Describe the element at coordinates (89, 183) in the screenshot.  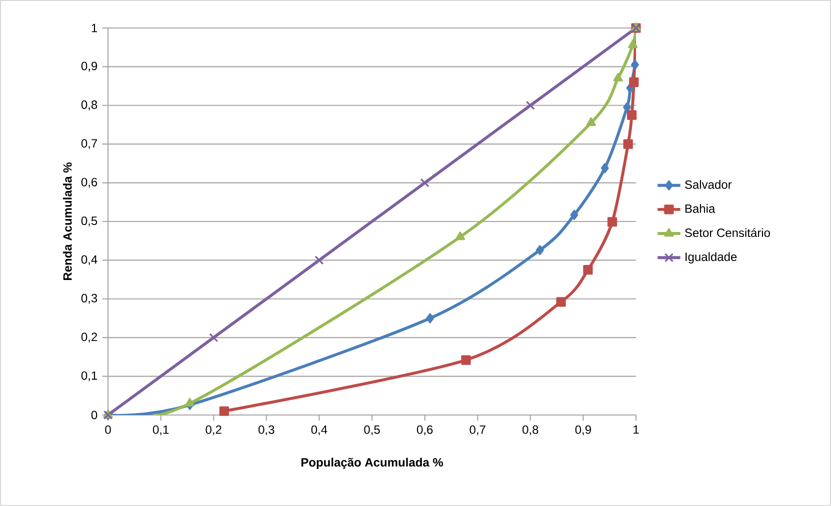
I see `y-tick-label: 0,6` at that location.